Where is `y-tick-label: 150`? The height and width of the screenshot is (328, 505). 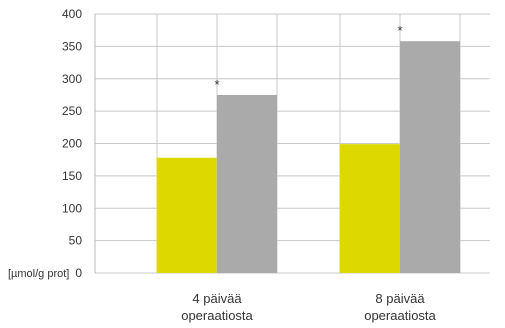
y-tick-label: 150 is located at coordinates (72, 176).